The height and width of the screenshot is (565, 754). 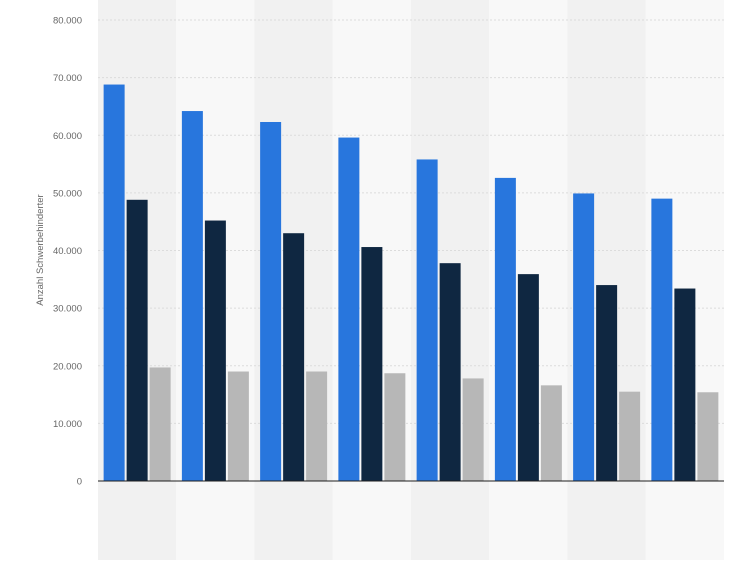 I want to click on y-tick-label: 60.000, so click(x=67, y=136).